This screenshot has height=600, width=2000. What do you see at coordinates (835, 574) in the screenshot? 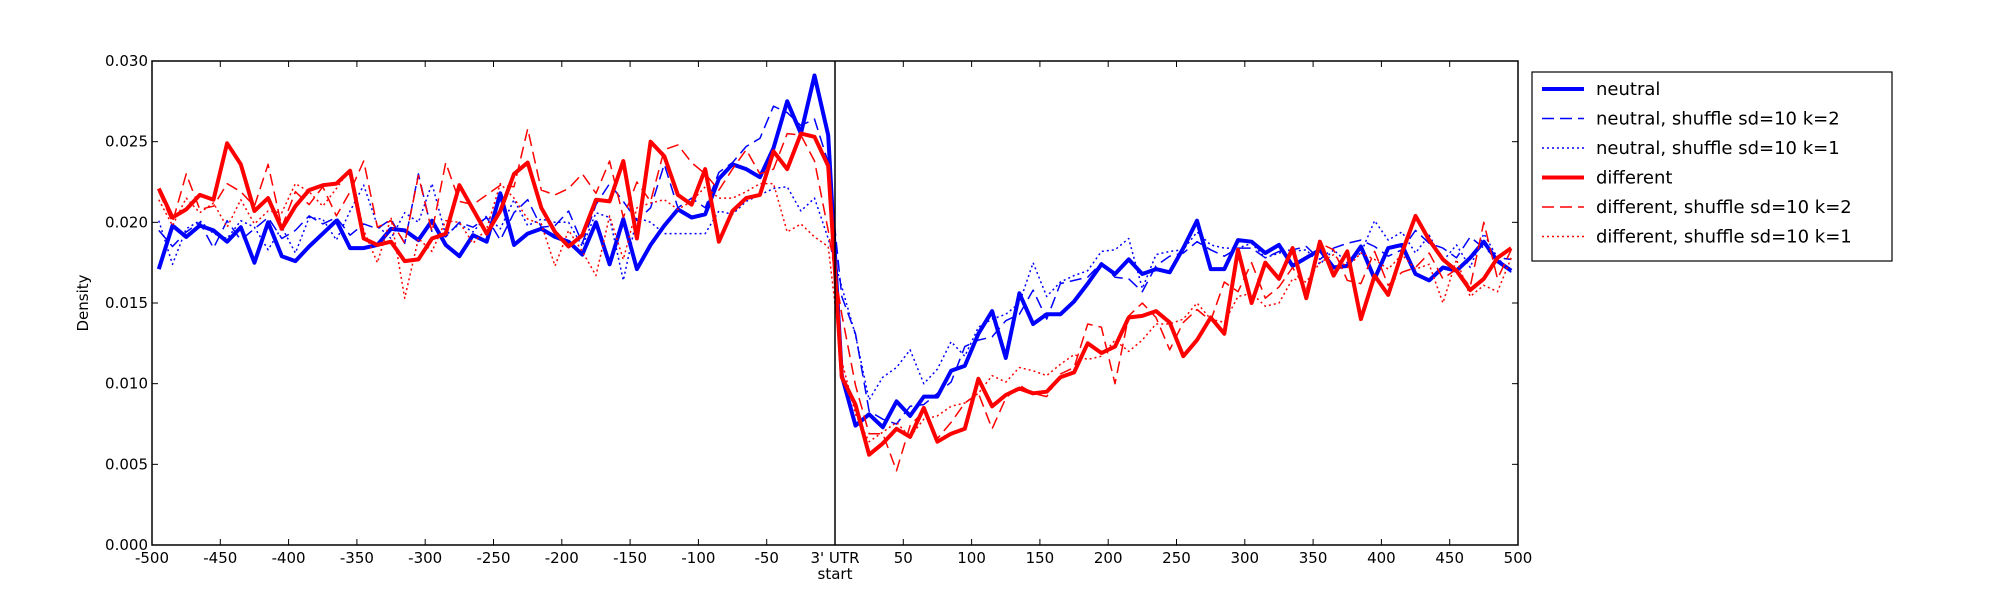
I see `x-tick-label-line2: start` at bounding box center [835, 574].